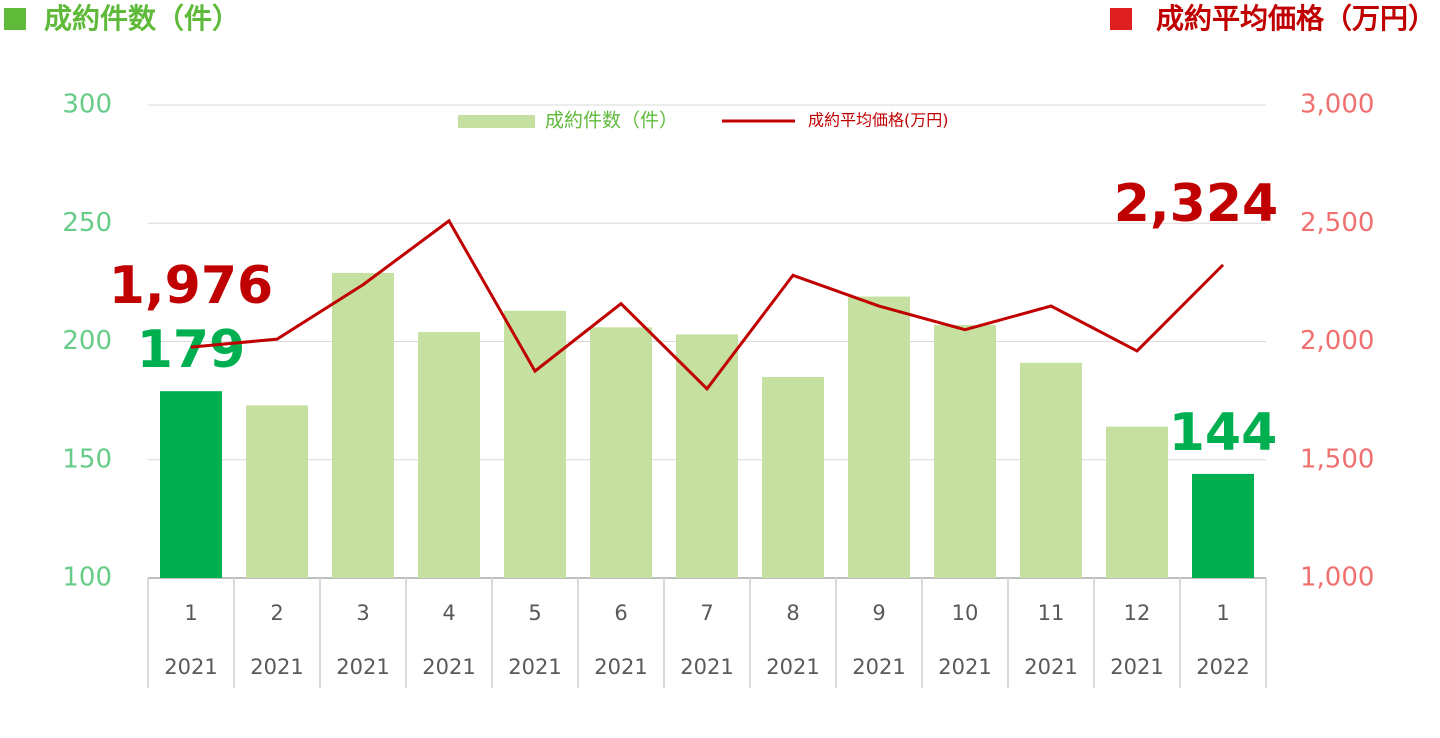 The image size is (1440, 738). Describe the element at coordinates (534, 613) in the screenshot. I see `x-tick-label: 5` at that location.